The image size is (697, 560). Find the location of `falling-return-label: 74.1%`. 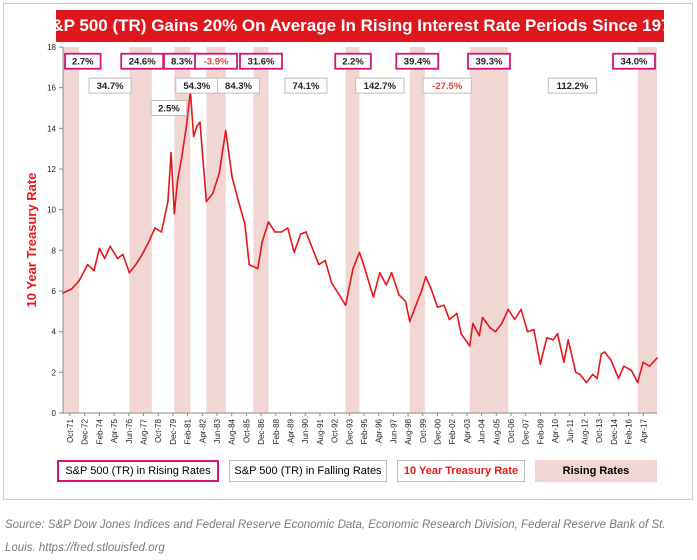

falling-return-label: 74.1% is located at coordinates (305, 86).